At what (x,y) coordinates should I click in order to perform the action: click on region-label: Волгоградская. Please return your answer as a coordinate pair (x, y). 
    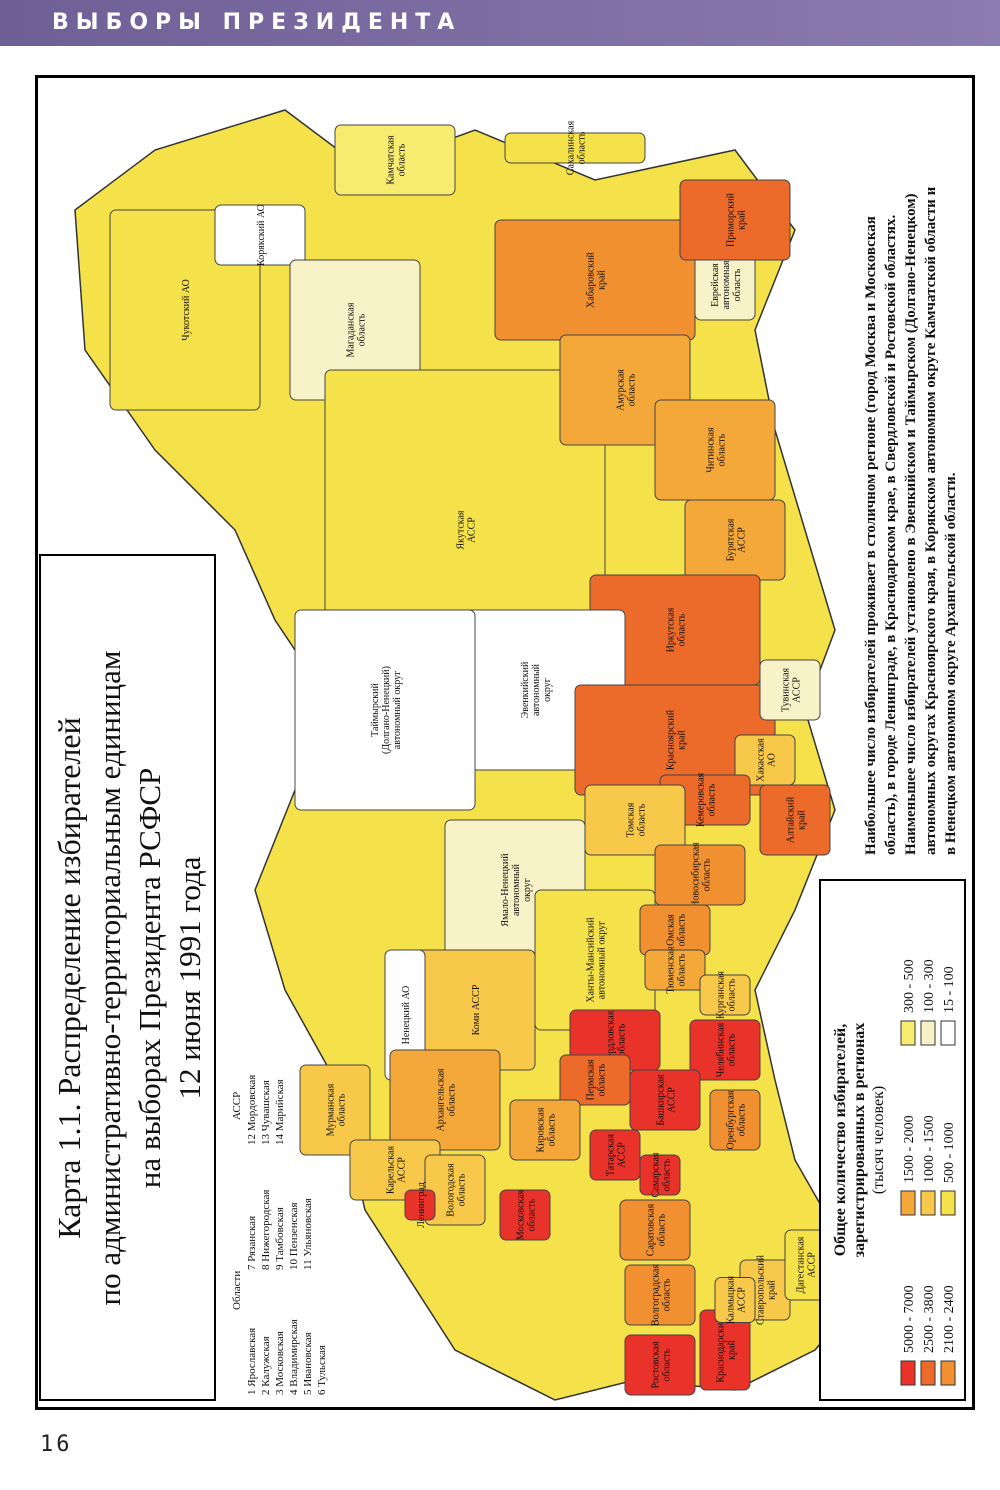
    Looking at the image, I should click on (656, 1295).